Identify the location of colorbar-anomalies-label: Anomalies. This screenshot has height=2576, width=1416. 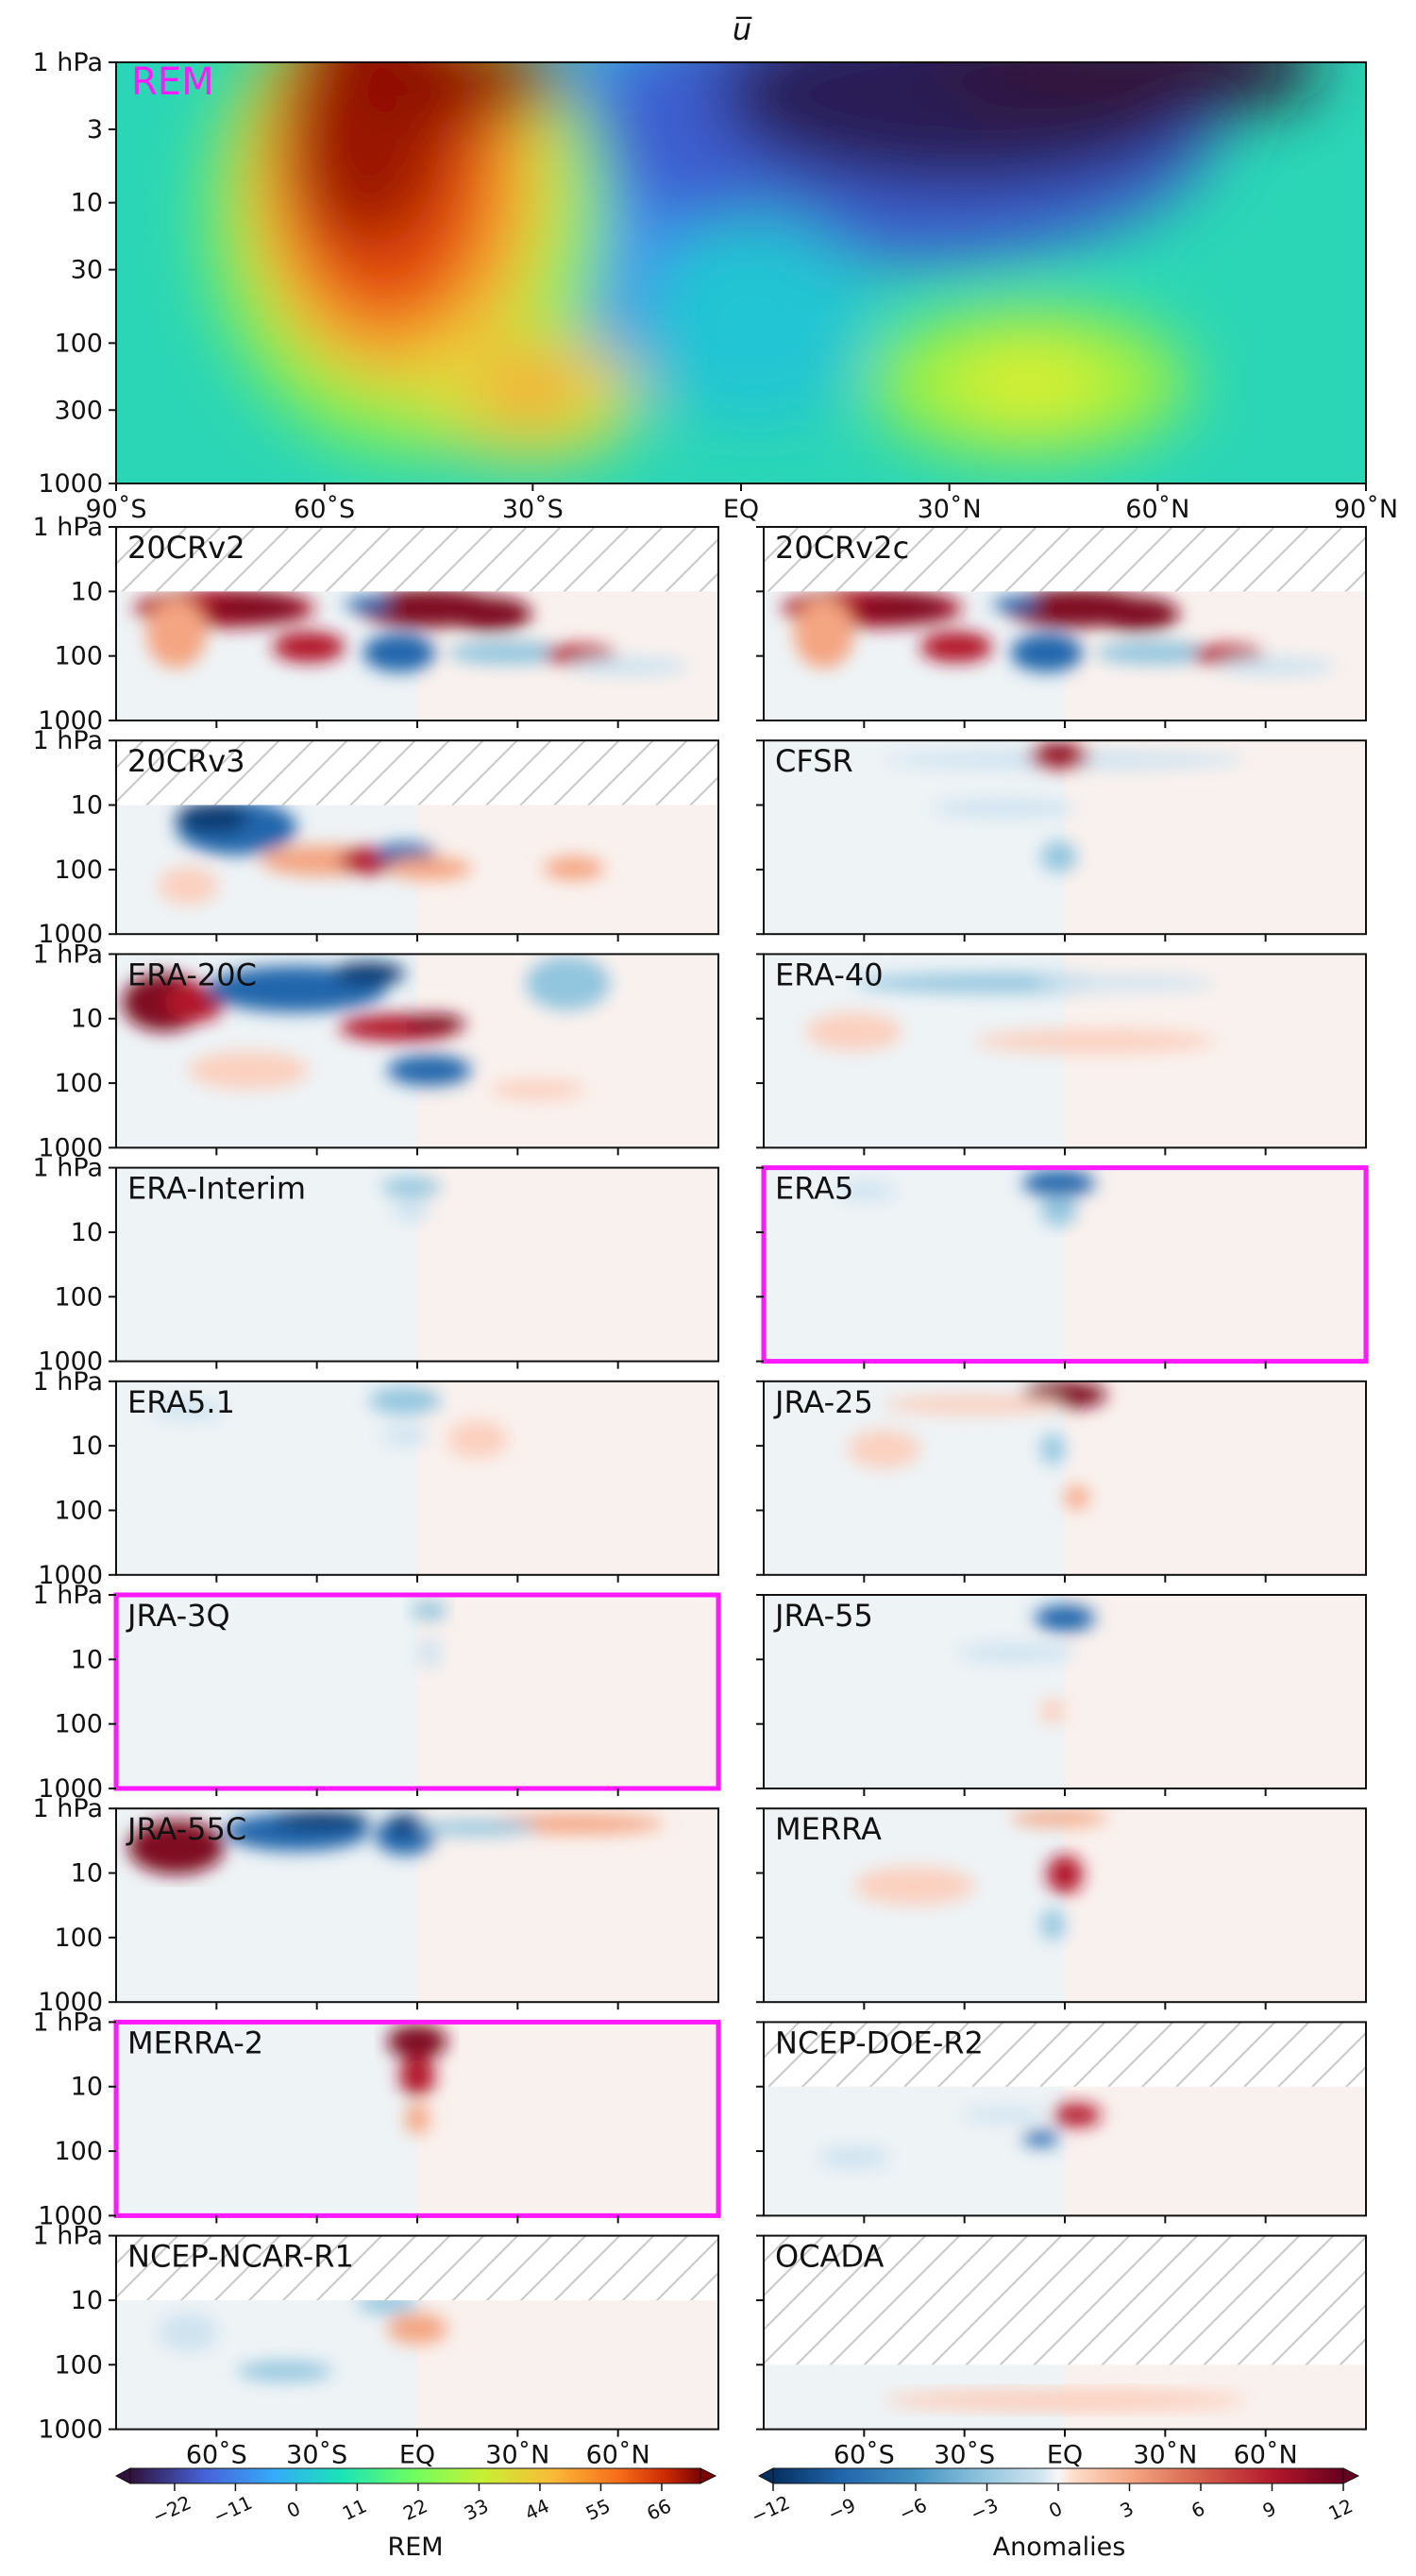
(1059, 2547).